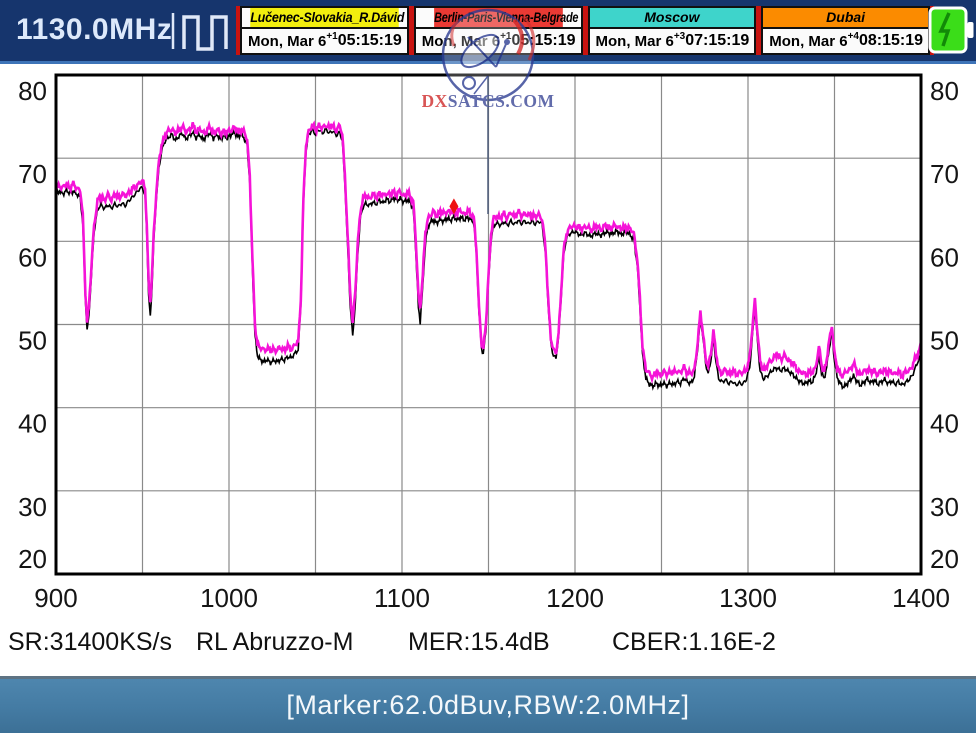 The width and height of the screenshot is (976, 733). Describe the element at coordinates (853, 36) in the screenshot. I see `clock-utc-offset: +4` at that location.